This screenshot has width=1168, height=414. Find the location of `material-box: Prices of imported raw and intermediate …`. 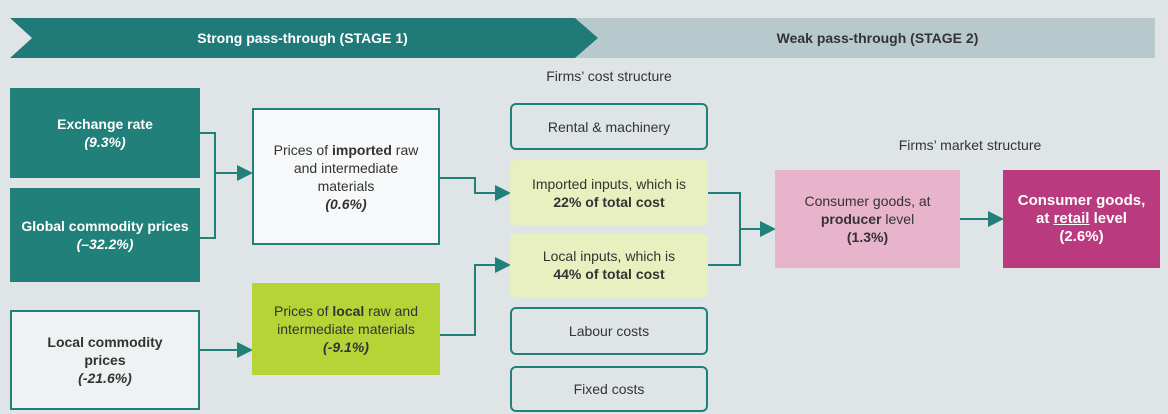

material-box: Prices of imported raw and intermediate … is located at coordinates (346, 176).